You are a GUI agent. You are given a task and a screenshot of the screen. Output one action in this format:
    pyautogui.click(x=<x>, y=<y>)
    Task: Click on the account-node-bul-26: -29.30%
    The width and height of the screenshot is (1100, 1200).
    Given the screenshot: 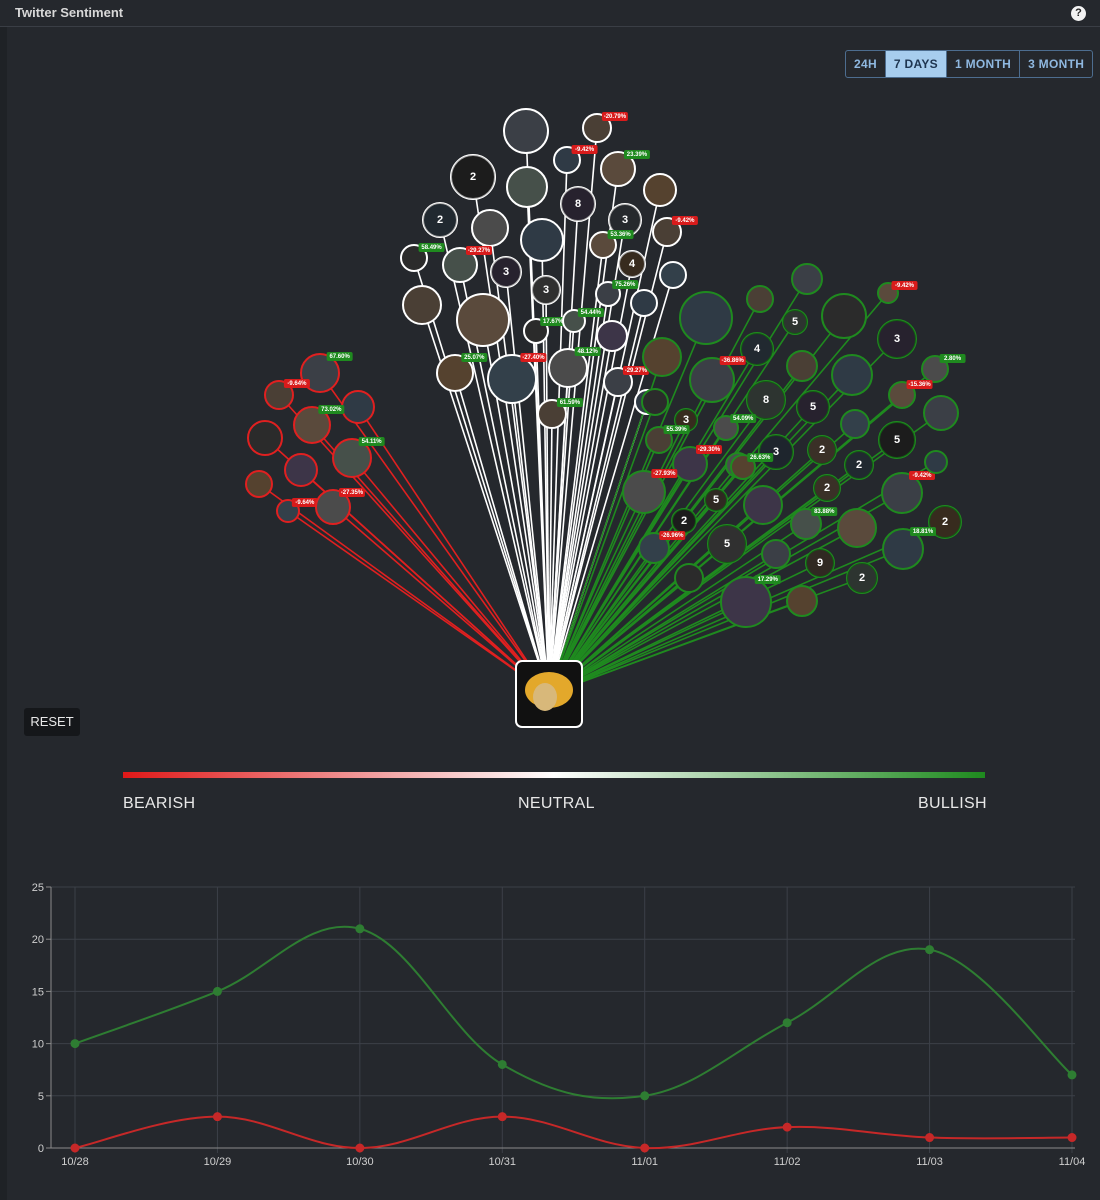 What is the action you would take?
    pyautogui.click(x=697, y=463)
    